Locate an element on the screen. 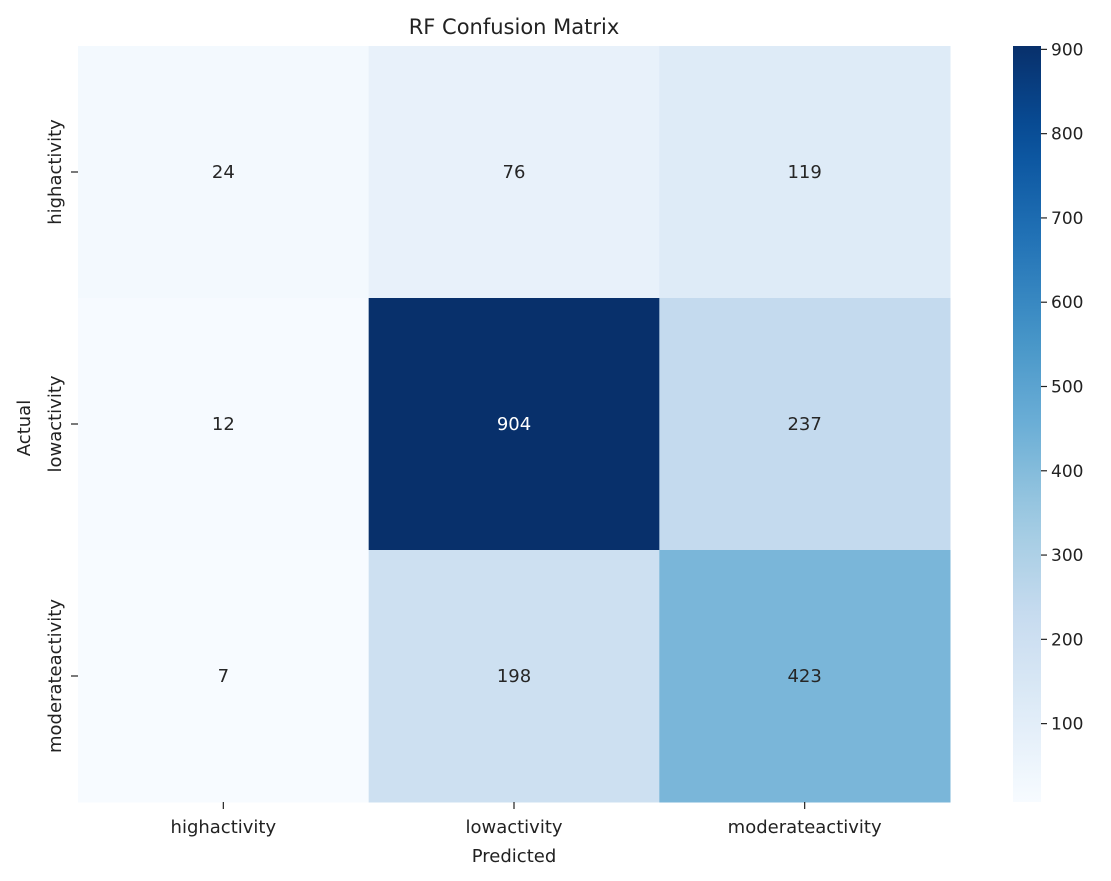 This screenshot has width=1111, height=881. colorbar-tick-label: 900 is located at coordinates (1067, 50).